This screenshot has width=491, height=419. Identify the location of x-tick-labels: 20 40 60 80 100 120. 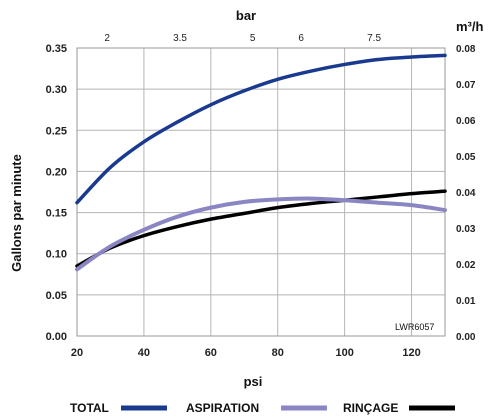
(246, 353).